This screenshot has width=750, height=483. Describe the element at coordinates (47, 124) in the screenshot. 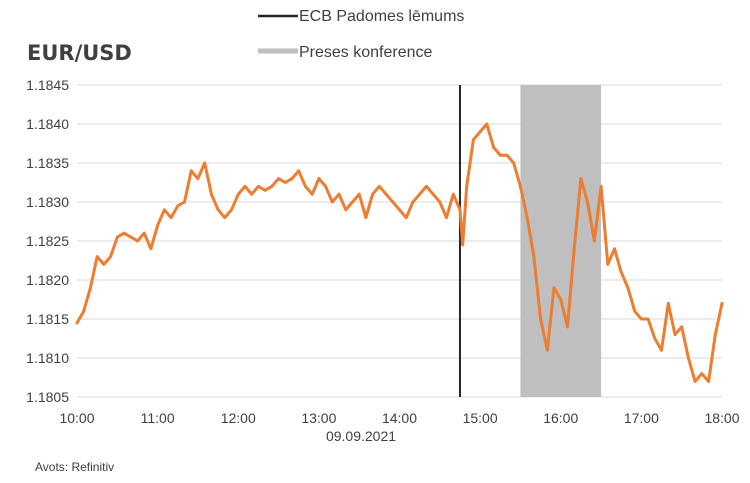

I see `y-tick-label: 1.1840` at that location.